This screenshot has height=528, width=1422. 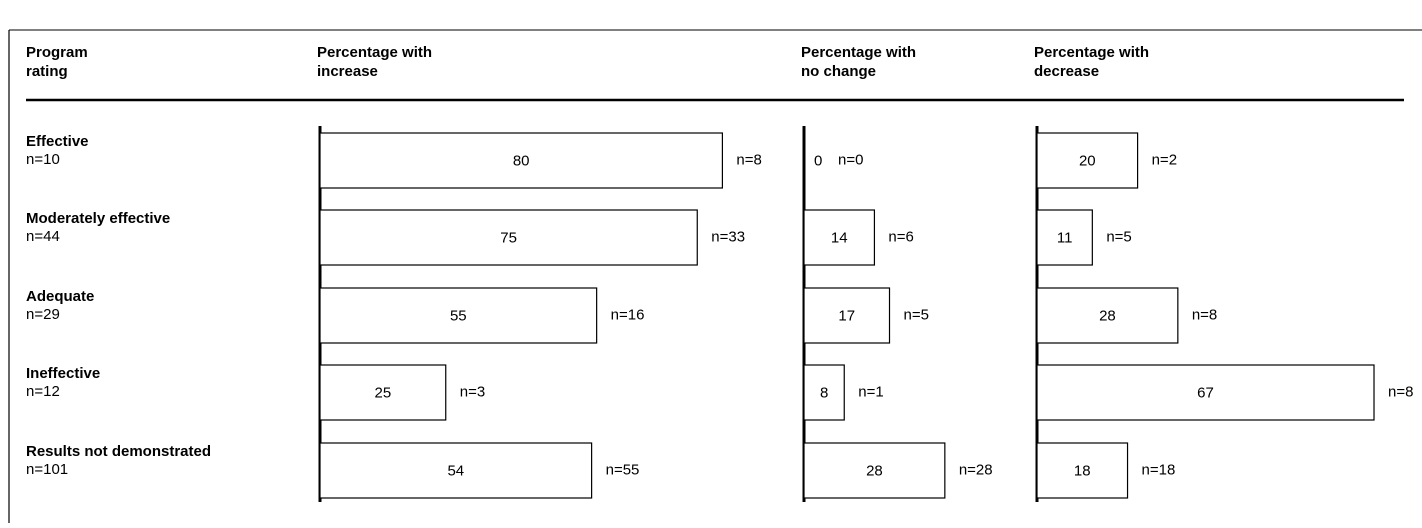 I want to click on category-label: Results not demonstrated, so click(x=118, y=451).